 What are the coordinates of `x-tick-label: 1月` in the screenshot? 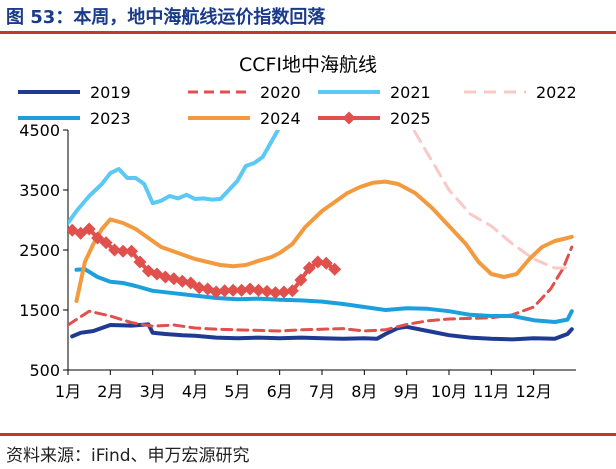 It's located at (68, 391).